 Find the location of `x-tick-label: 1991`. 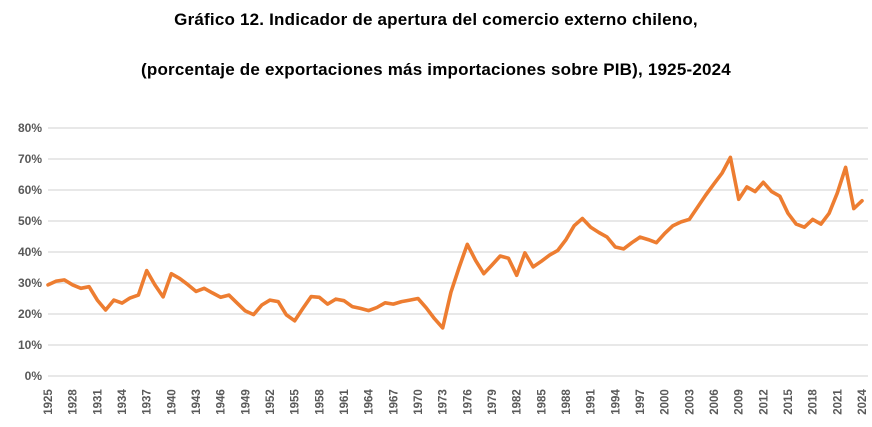

x-tick-label: 1991 is located at coordinates (592, 402).